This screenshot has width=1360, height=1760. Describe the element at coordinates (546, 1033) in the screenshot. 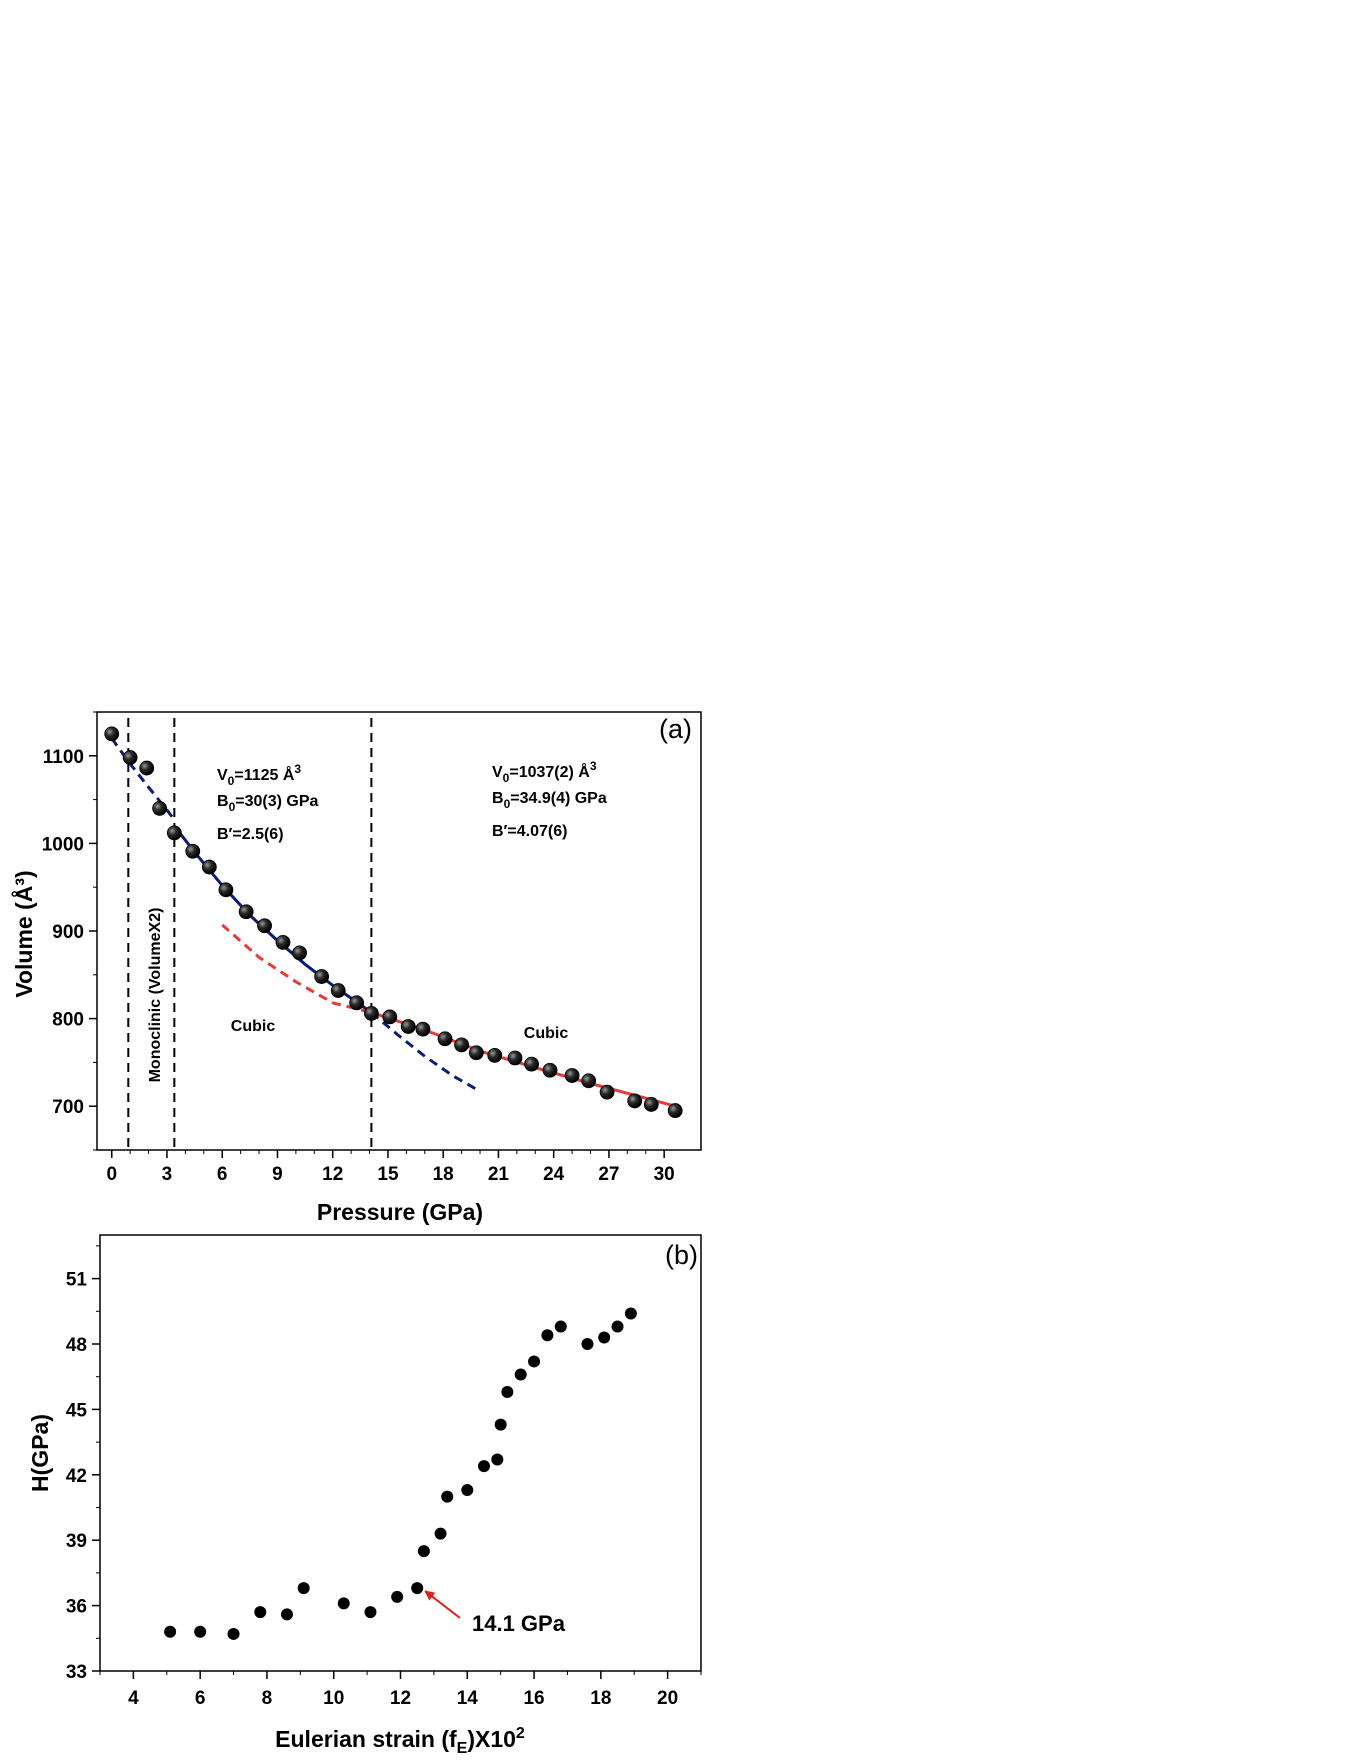

I see `region-label-cubic-2: Cubic` at that location.